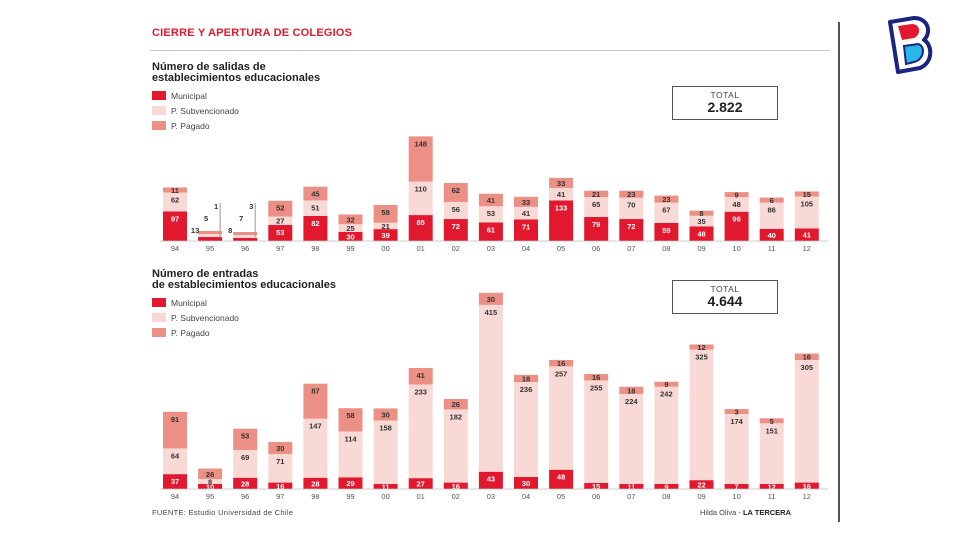 The image size is (960, 540). What do you see at coordinates (241, 218) in the screenshot?
I see `data-label: 7` at bounding box center [241, 218].